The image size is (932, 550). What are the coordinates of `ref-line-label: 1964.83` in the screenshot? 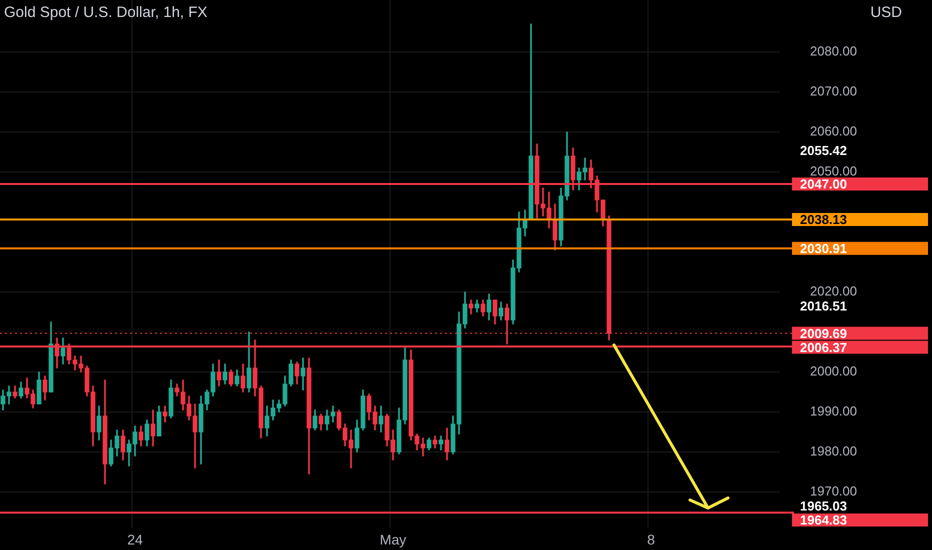 It's located at (823, 520).